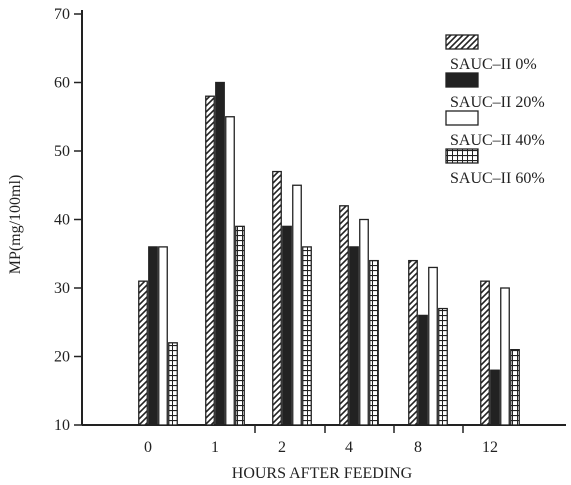  What do you see at coordinates (277, 298) in the screenshot?
I see `bar-s0-2h` at bounding box center [277, 298].